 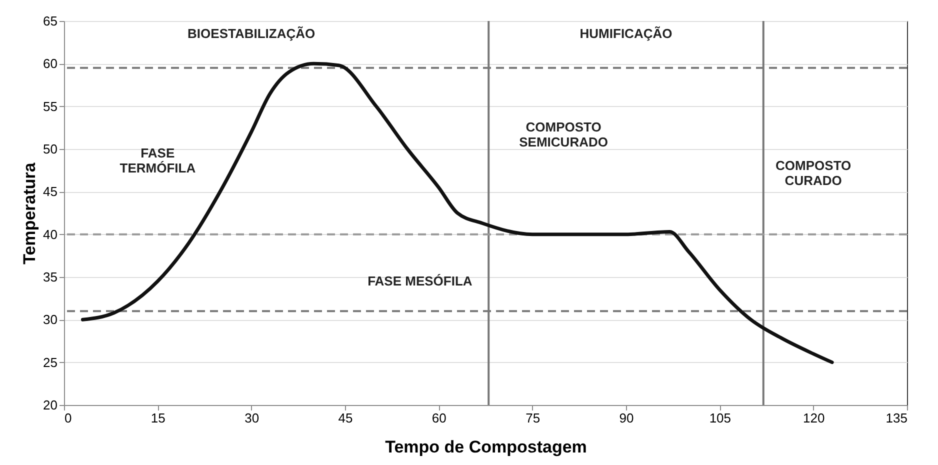 I want to click on x-tick-label: 75, so click(x=533, y=418).